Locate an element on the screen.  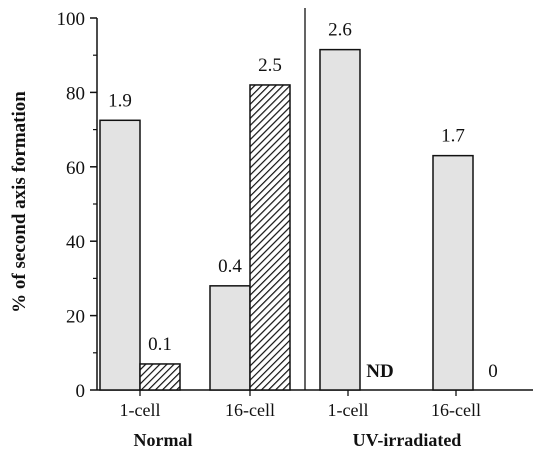
y-tick-label: 100 is located at coordinates (71, 19).